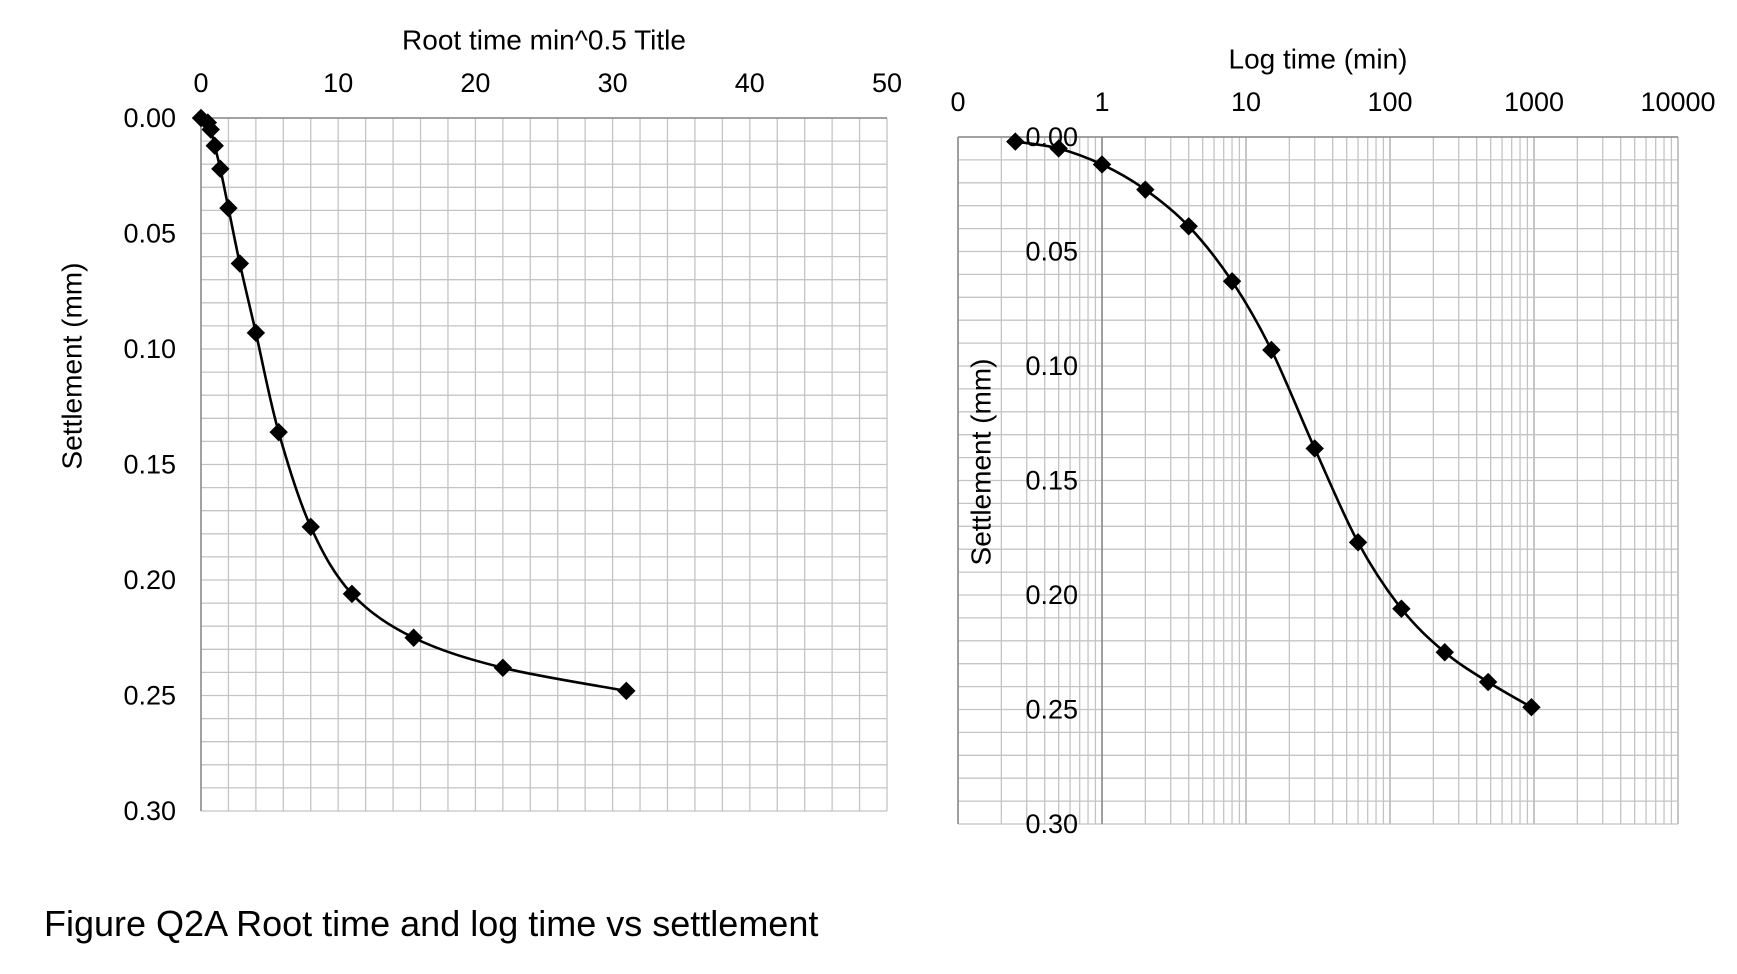 The height and width of the screenshot is (974, 1737). Describe the element at coordinates (887, 83) in the screenshot. I see `root-time-x-tick-label-50: 50` at that location.